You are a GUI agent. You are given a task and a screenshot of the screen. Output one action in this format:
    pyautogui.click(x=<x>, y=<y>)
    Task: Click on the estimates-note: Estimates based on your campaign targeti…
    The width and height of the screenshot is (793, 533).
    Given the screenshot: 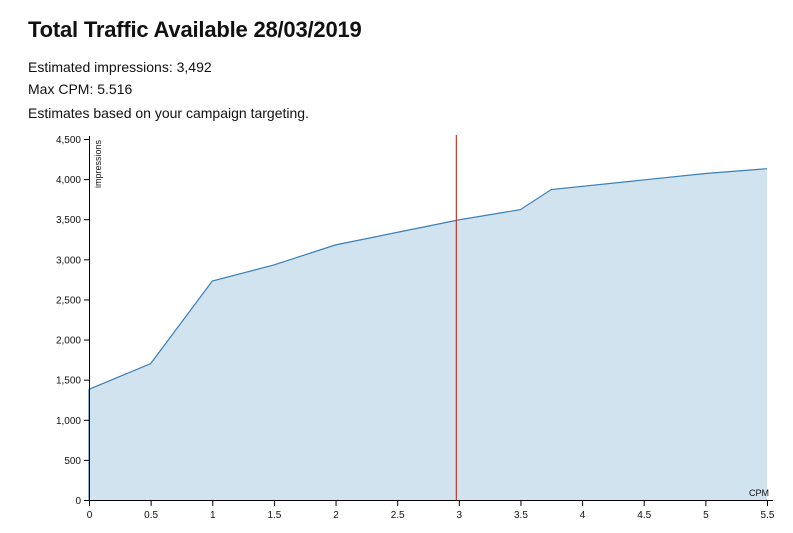 What is the action you would take?
    pyautogui.click(x=168, y=113)
    